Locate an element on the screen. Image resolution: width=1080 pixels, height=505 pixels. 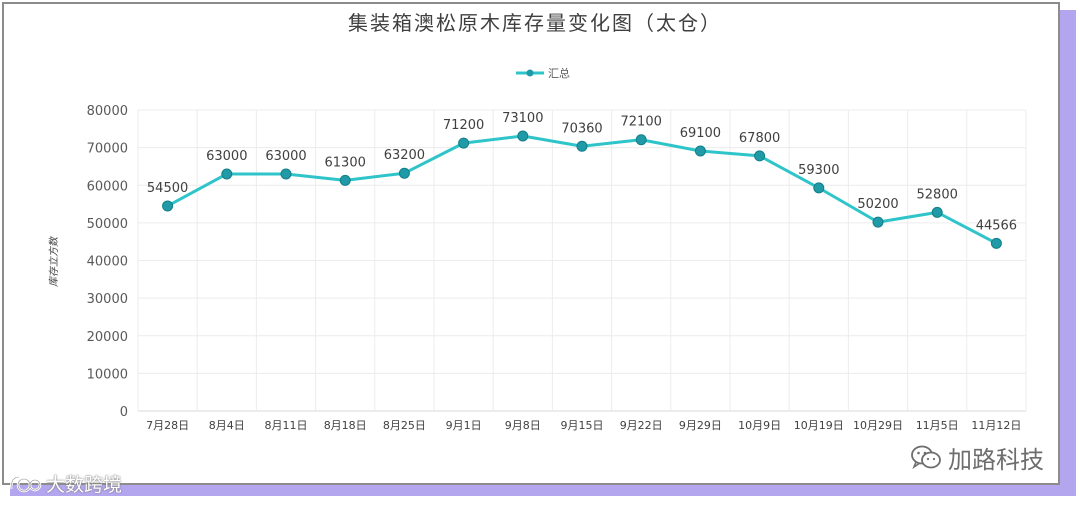
y-tick-label: 40000 is located at coordinates (107, 262).